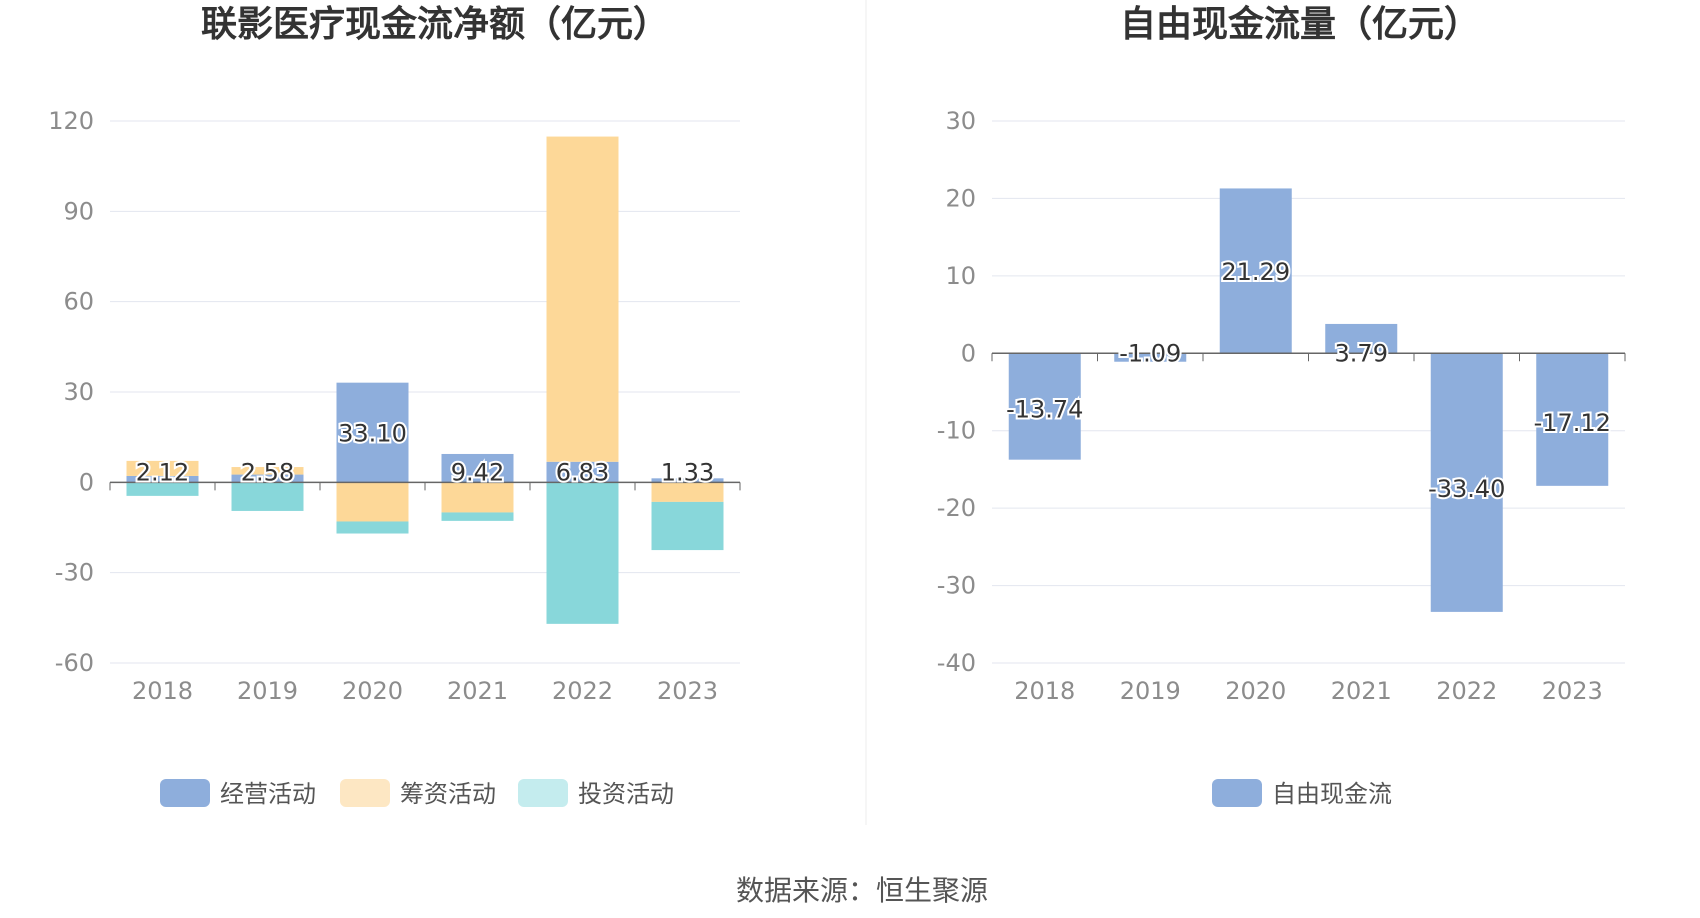 Image resolution: width=1700 pixels, height=918 pixels. What do you see at coordinates (78, 211) in the screenshot?
I see `y-tick-label: 90` at bounding box center [78, 211].